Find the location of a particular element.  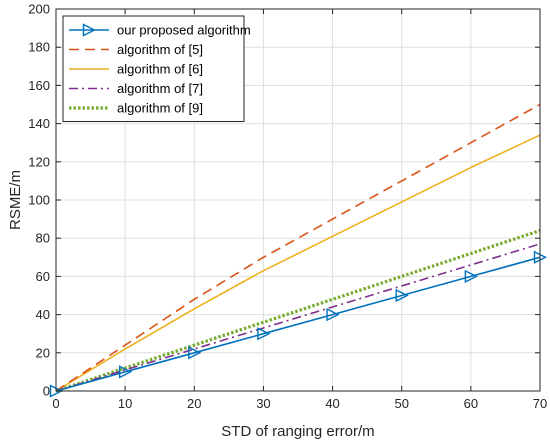

x-tick-label: 0 is located at coordinates (55, 403).